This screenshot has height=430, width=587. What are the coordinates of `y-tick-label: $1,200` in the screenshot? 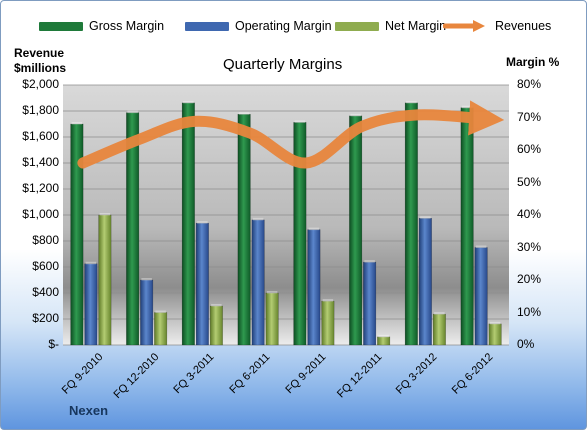 It's located at (40, 188).